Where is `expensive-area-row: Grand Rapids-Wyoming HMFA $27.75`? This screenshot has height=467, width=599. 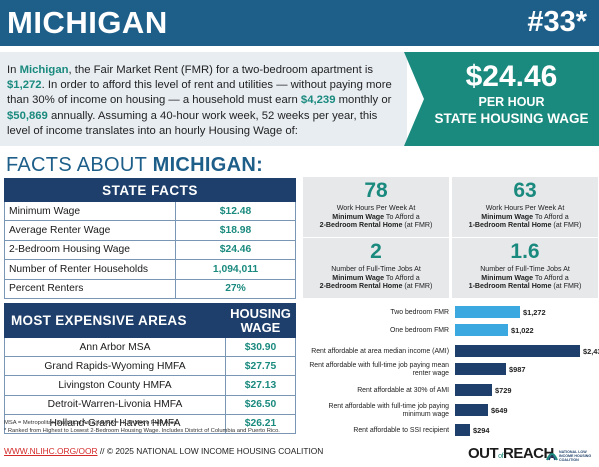
expensive-area-row: Grand Rapids-Wyoming HMFA $27.75 is located at coordinates (150, 366).